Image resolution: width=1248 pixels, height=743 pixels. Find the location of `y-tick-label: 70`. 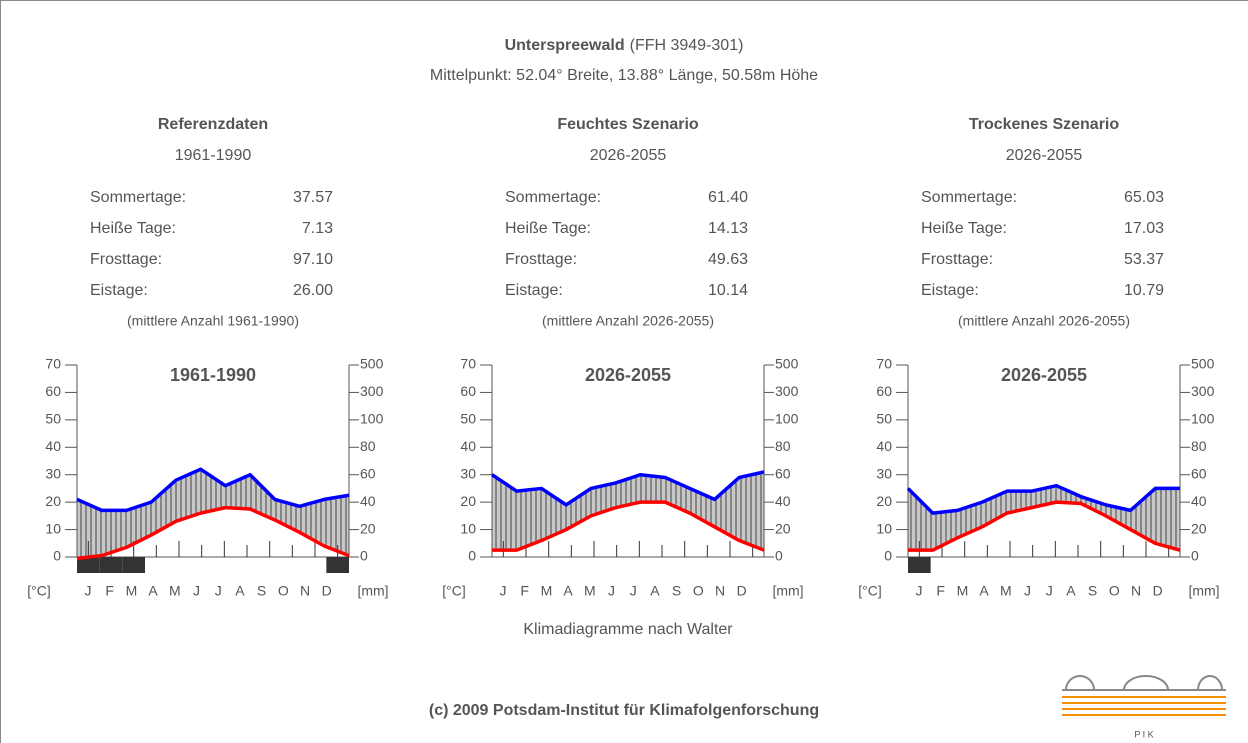

y-tick-label: 70 is located at coordinates (468, 364).